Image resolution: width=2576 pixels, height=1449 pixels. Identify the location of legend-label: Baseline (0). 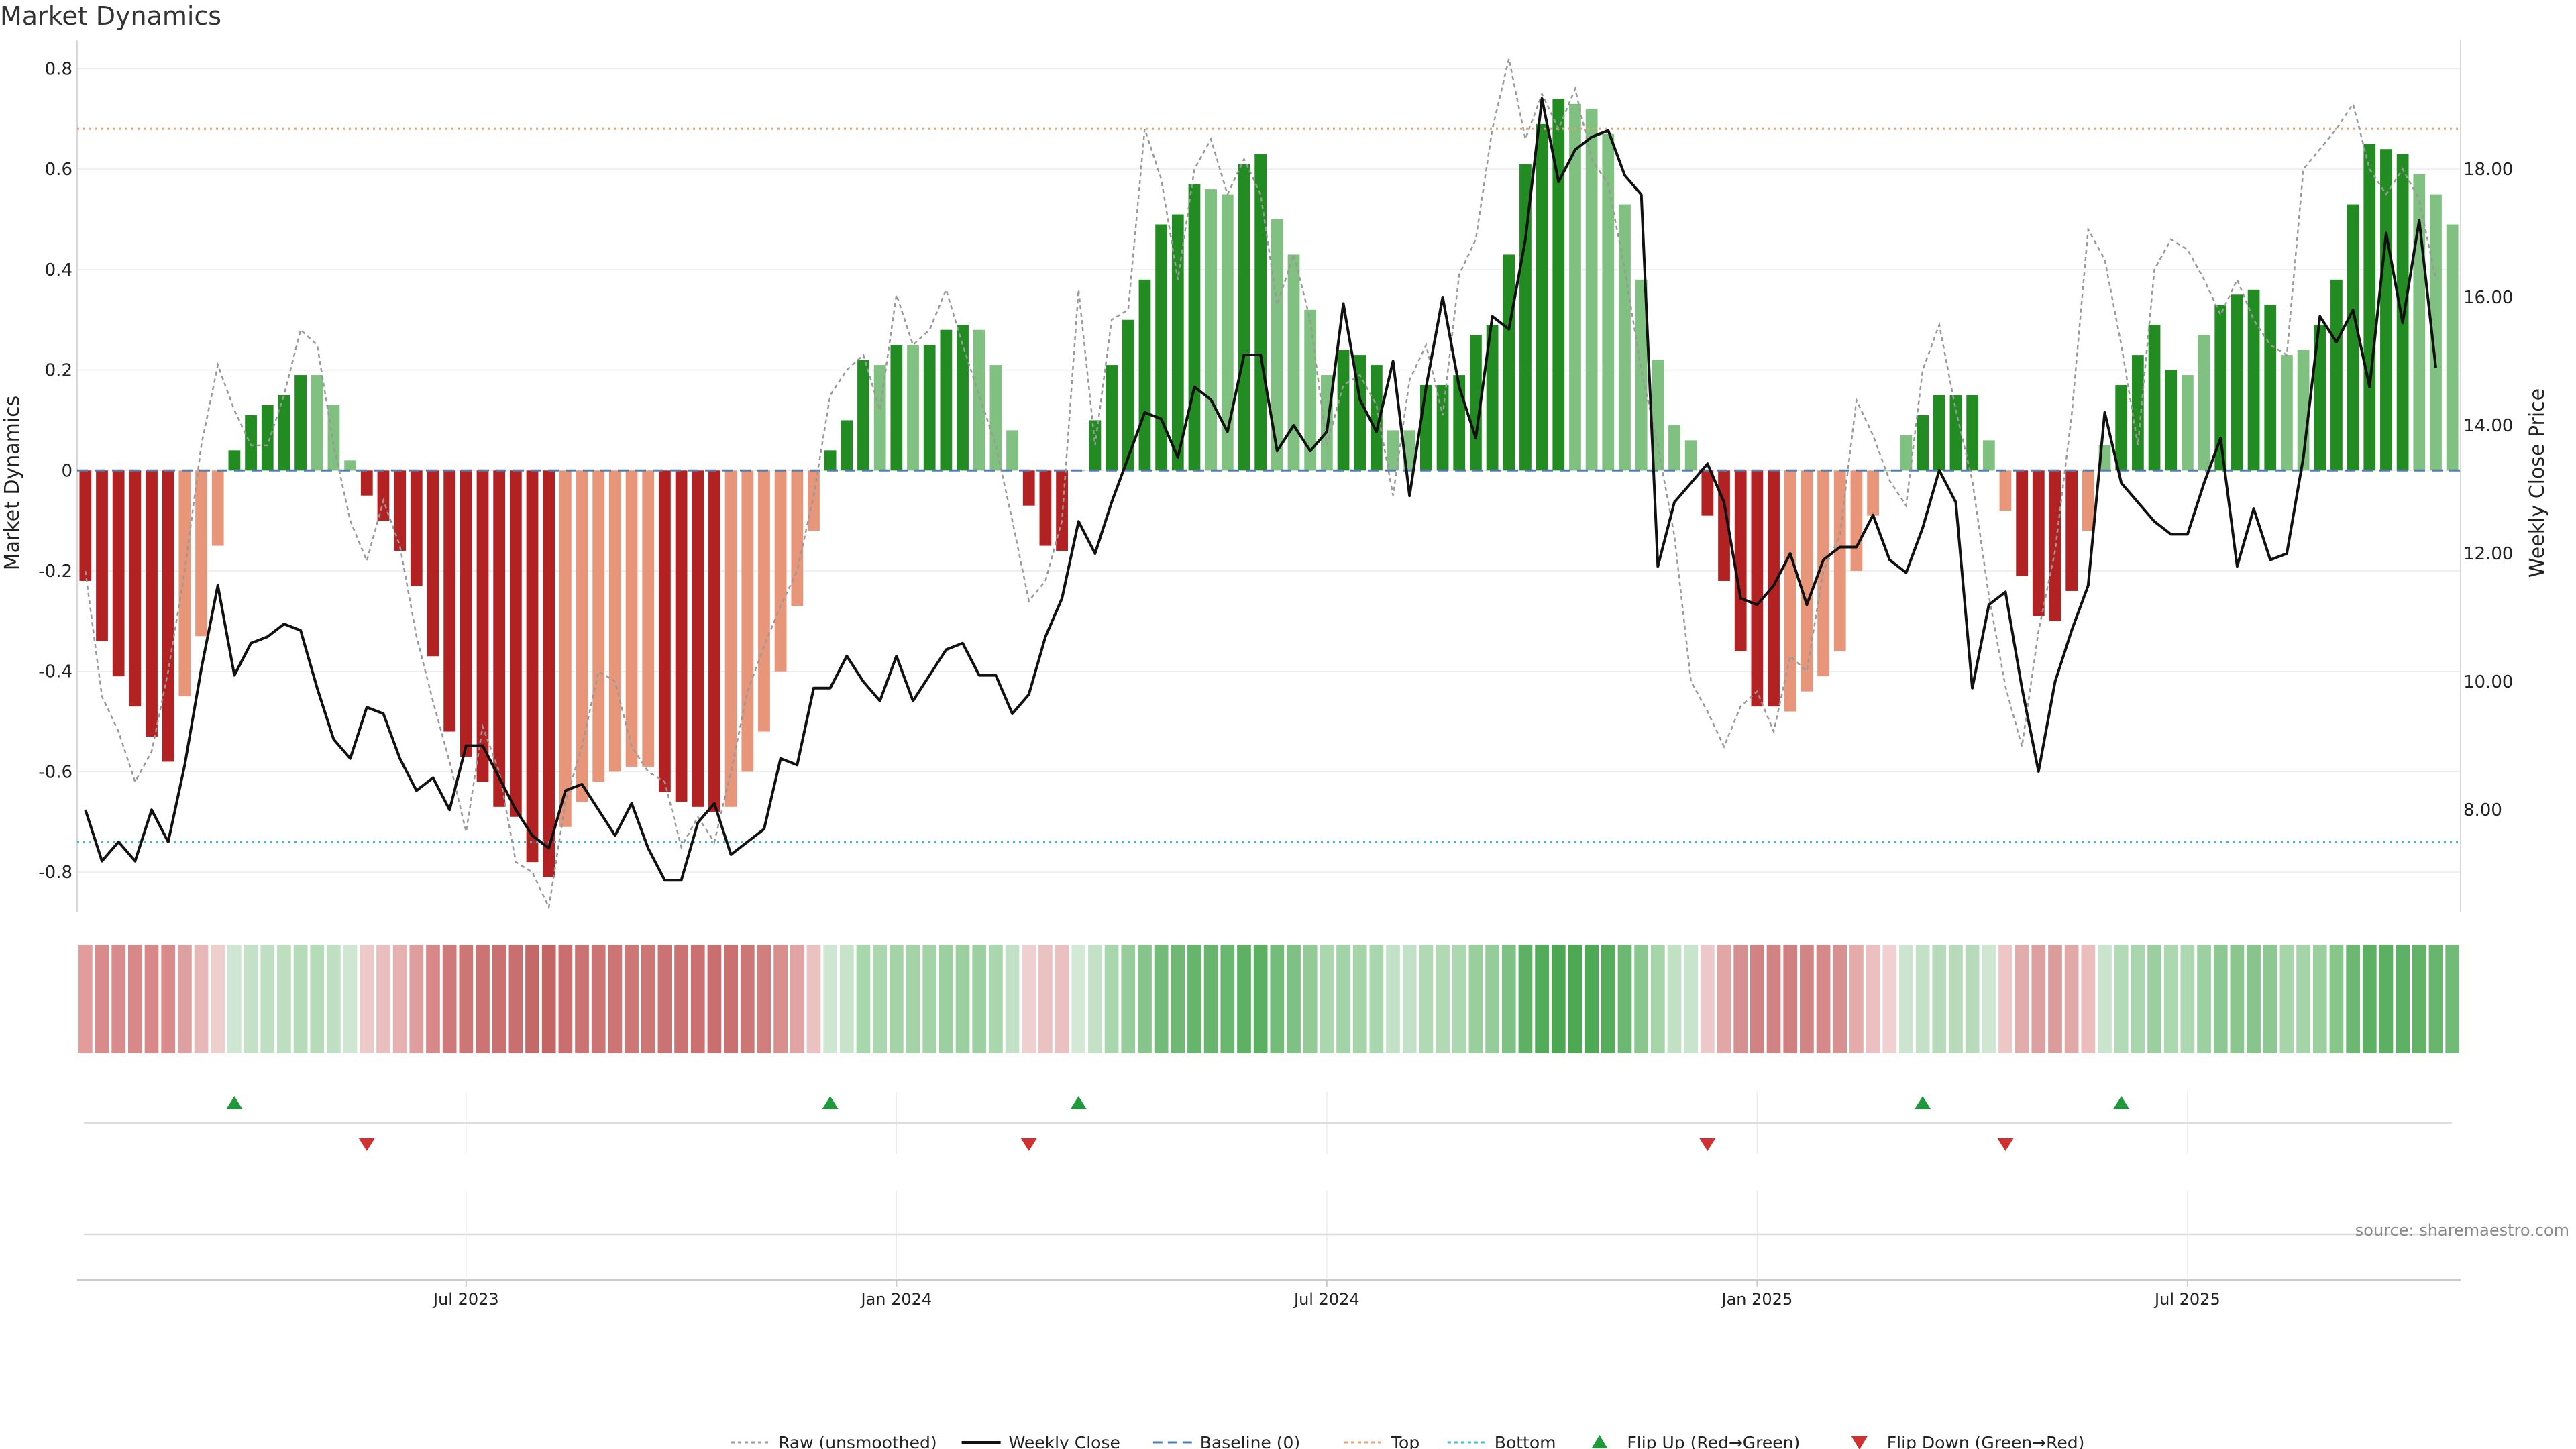
(1250, 1441).